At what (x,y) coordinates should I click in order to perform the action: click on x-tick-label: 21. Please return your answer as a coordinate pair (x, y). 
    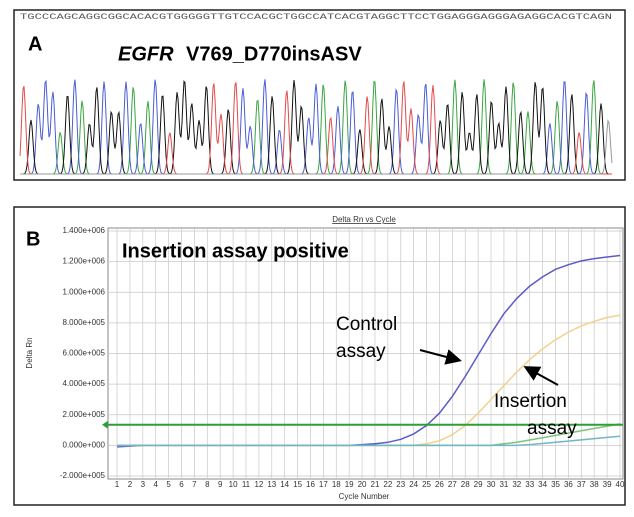
    Looking at the image, I should click on (375, 484).